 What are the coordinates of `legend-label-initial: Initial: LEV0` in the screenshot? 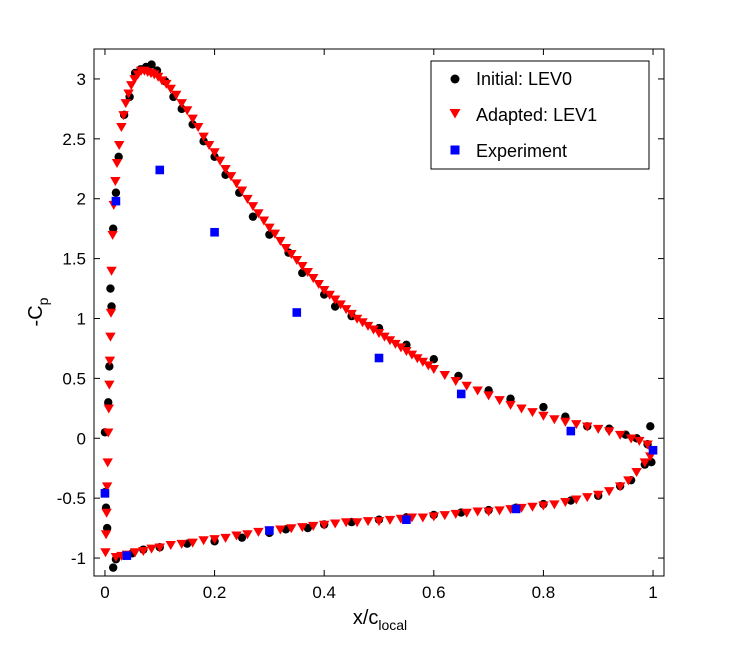 It's located at (524, 79).